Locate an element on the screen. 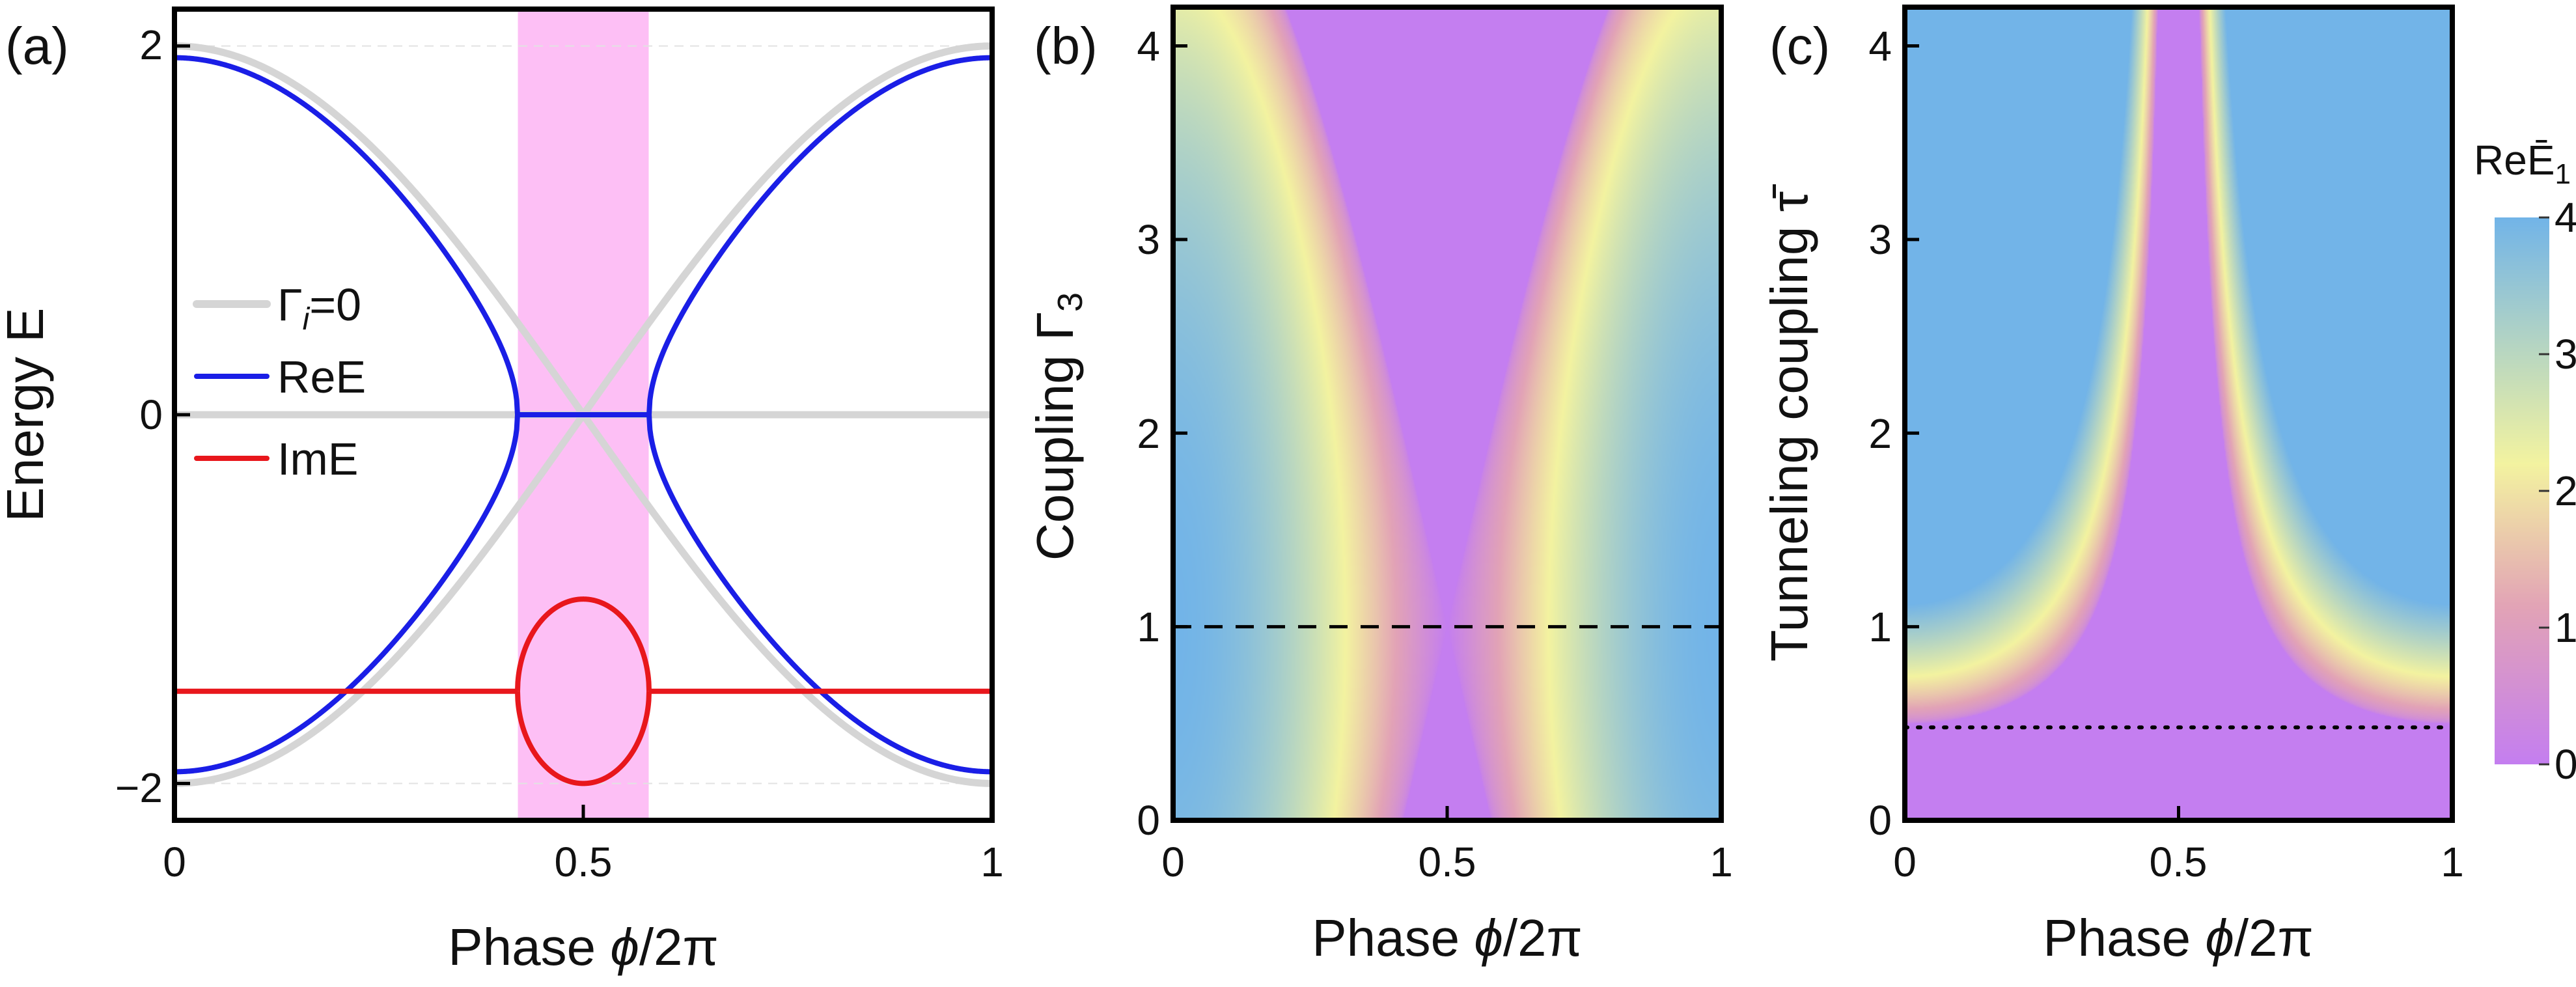  panel-a-xtick-0: 0 is located at coordinates (174, 862).